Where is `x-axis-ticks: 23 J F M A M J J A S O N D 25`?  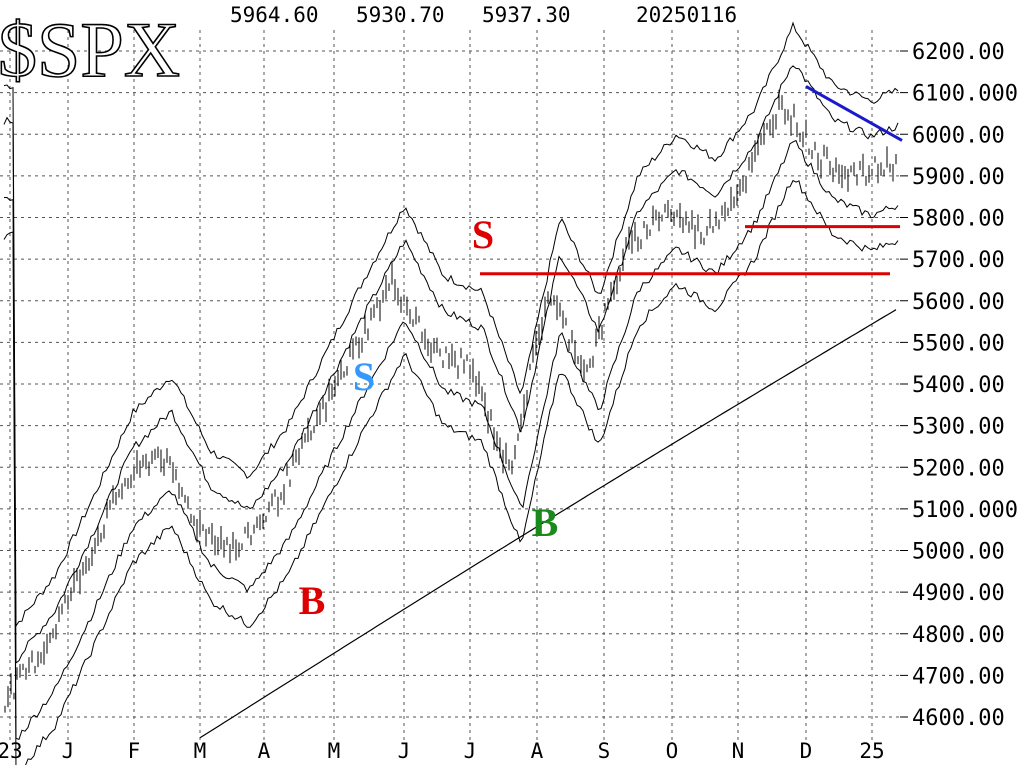 x-axis-ticks: 23 J F M A M J J A S O N D 25 is located at coordinates (442, 751).